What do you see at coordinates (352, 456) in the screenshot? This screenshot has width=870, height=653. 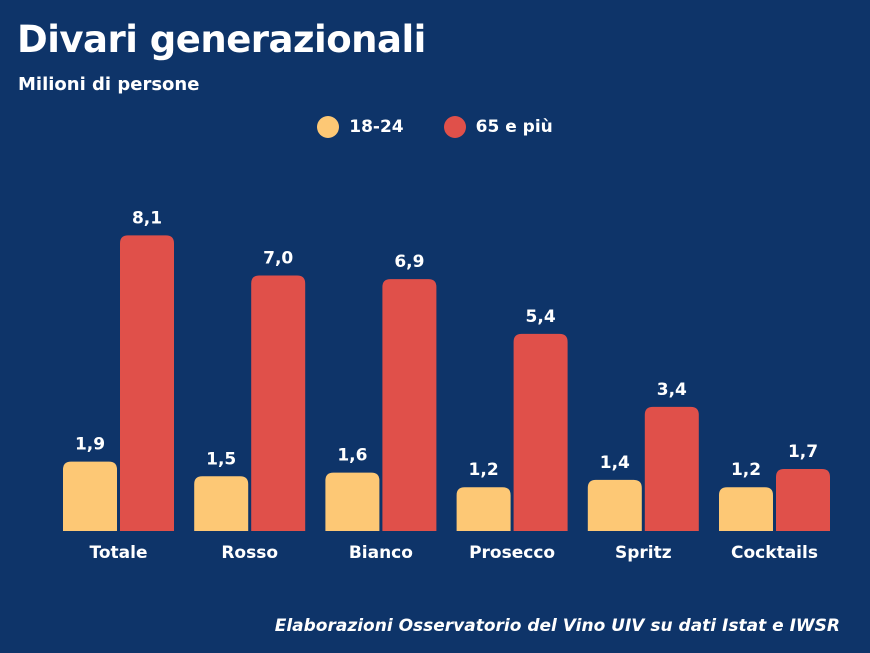 I see `data-label: 1,6` at bounding box center [352, 456].